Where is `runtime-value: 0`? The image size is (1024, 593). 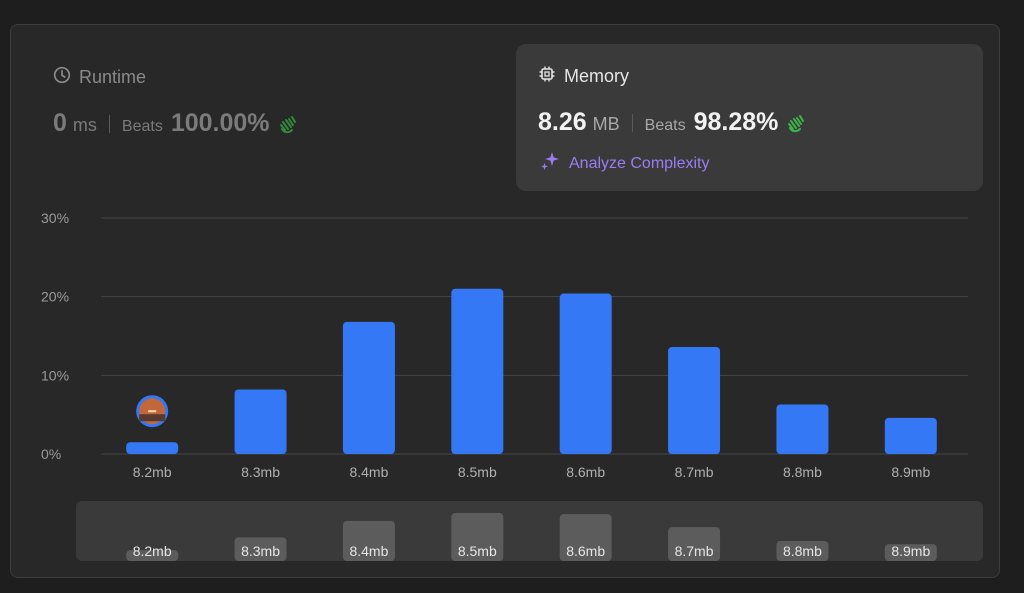 runtime-value: 0 is located at coordinates (60, 123).